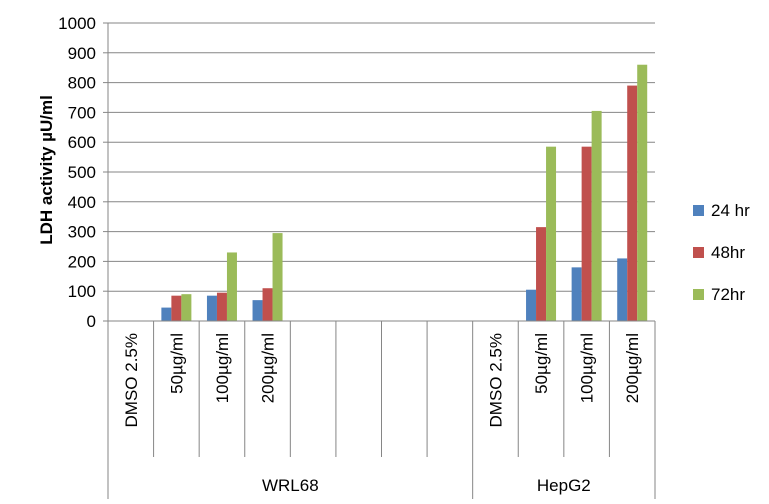 This screenshot has width=769, height=504. Describe the element at coordinates (82, 53) in the screenshot. I see `y-tick-label: 900` at that location.